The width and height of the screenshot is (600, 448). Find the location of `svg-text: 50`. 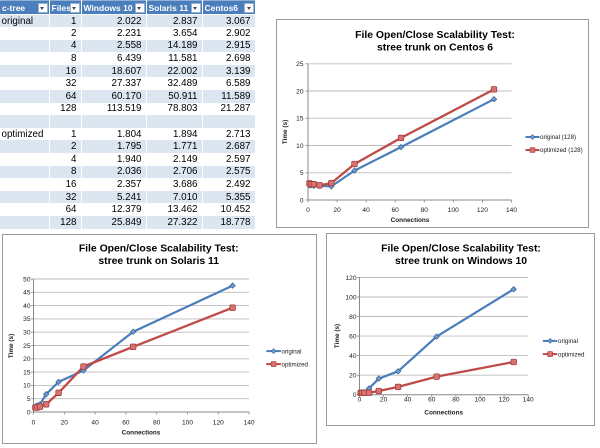

svg-text: 50 is located at coordinates (27, 279).